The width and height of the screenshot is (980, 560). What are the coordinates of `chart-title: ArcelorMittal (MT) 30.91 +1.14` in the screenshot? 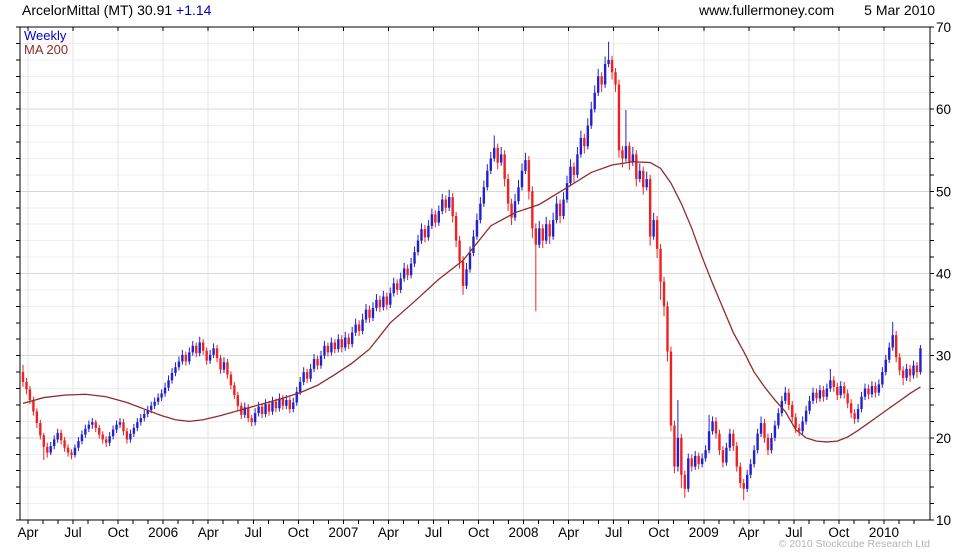 It's located at (116, 10).